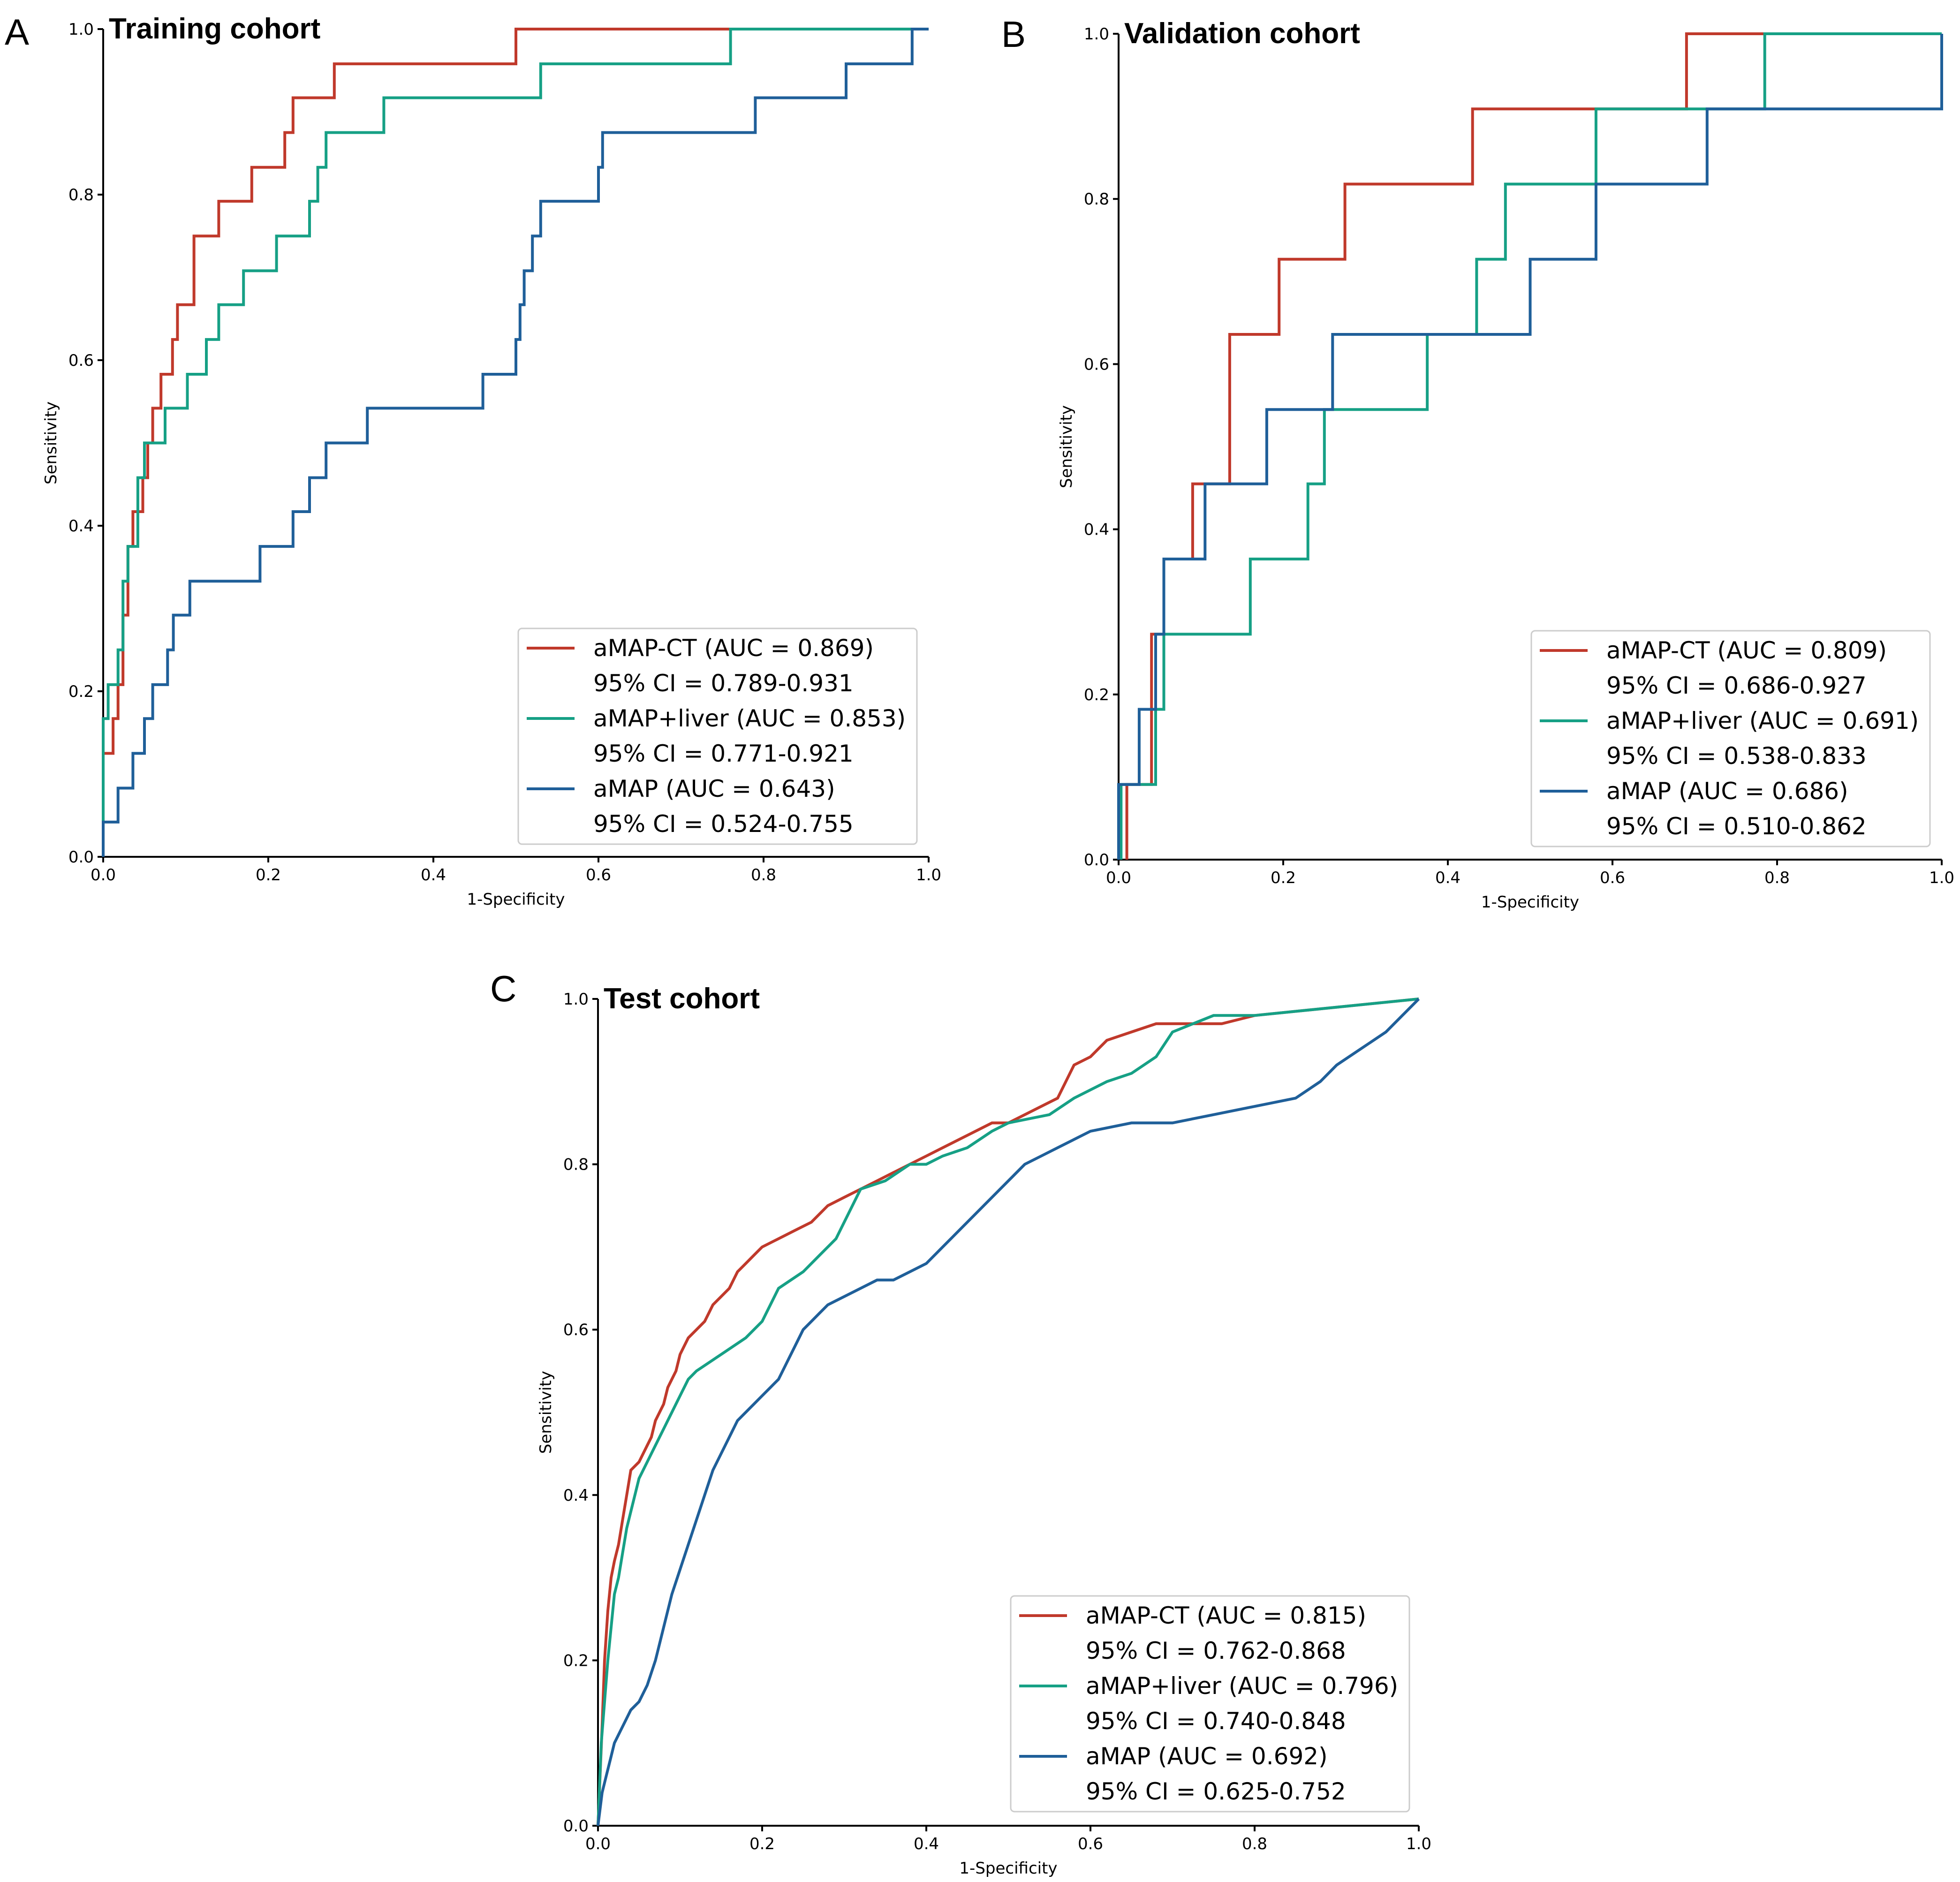  I want to click on legend-entry-label: aMAP-CT (AUC = 0.869), so click(733, 648).